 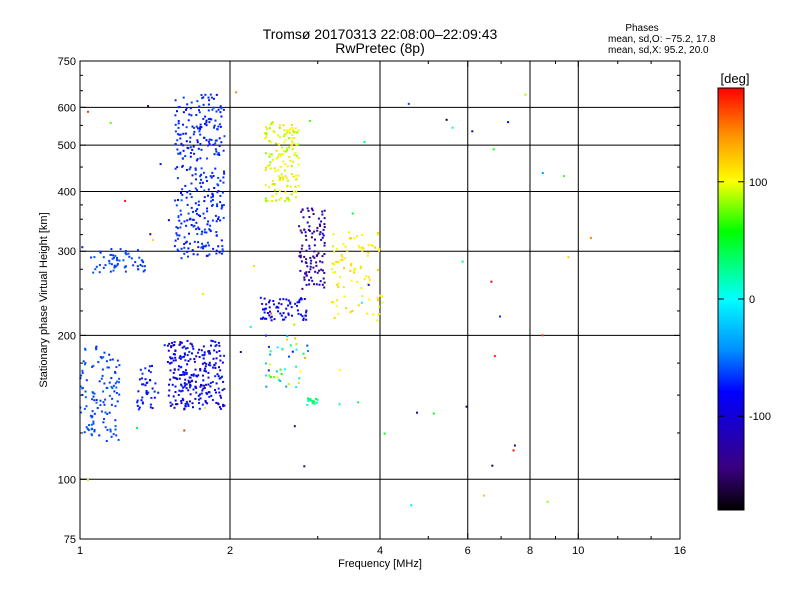 What do you see at coordinates (379, 48) in the screenshot?
I see `chart-subtitle: RwPretec (8p)` at bounding box center [379, 48].